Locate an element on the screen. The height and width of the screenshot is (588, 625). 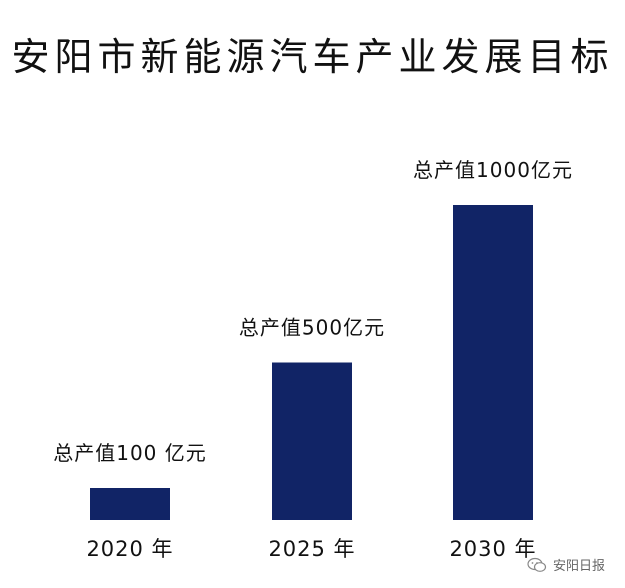
x-tick-label-0: 2020 年 is located at coordinates (129, 549).